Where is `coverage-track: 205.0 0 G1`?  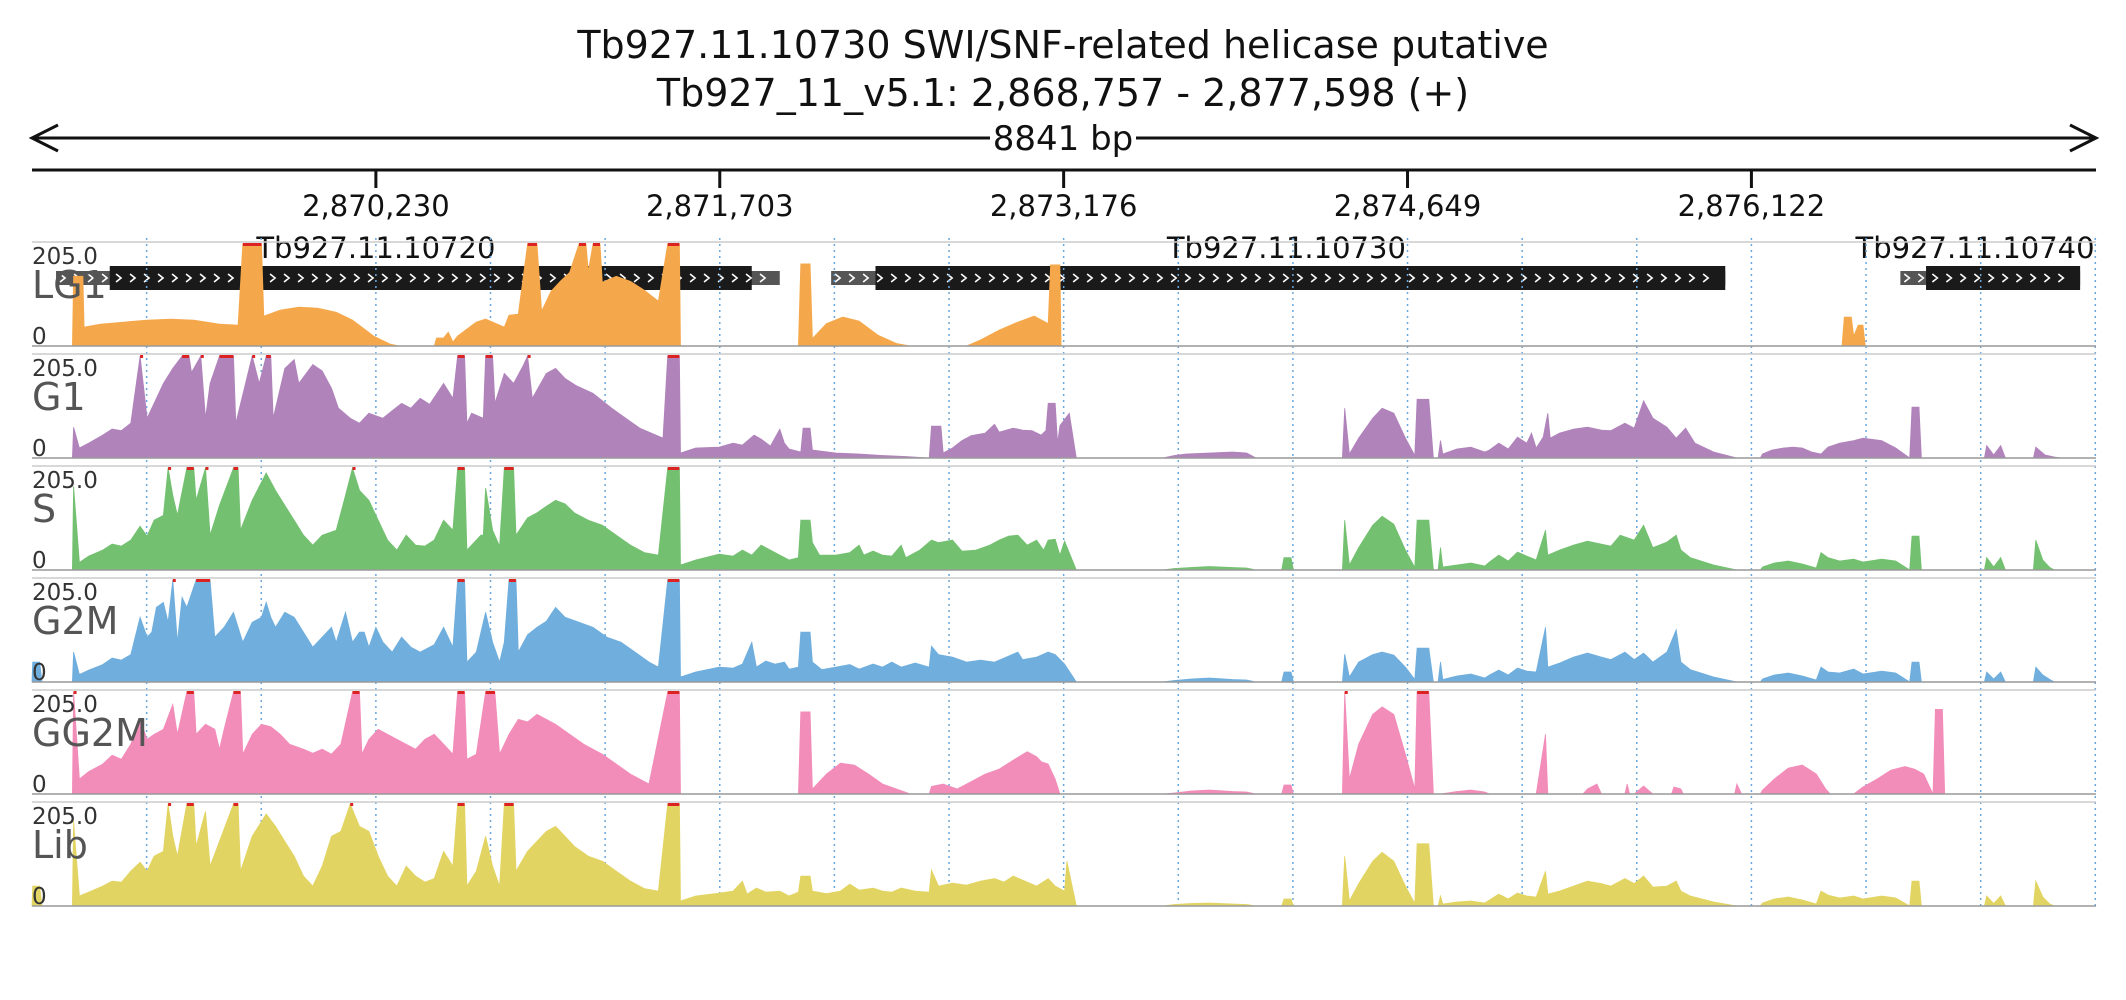
coverage-track: 205.0 0 G1 is located at coordinates (1064, 407).